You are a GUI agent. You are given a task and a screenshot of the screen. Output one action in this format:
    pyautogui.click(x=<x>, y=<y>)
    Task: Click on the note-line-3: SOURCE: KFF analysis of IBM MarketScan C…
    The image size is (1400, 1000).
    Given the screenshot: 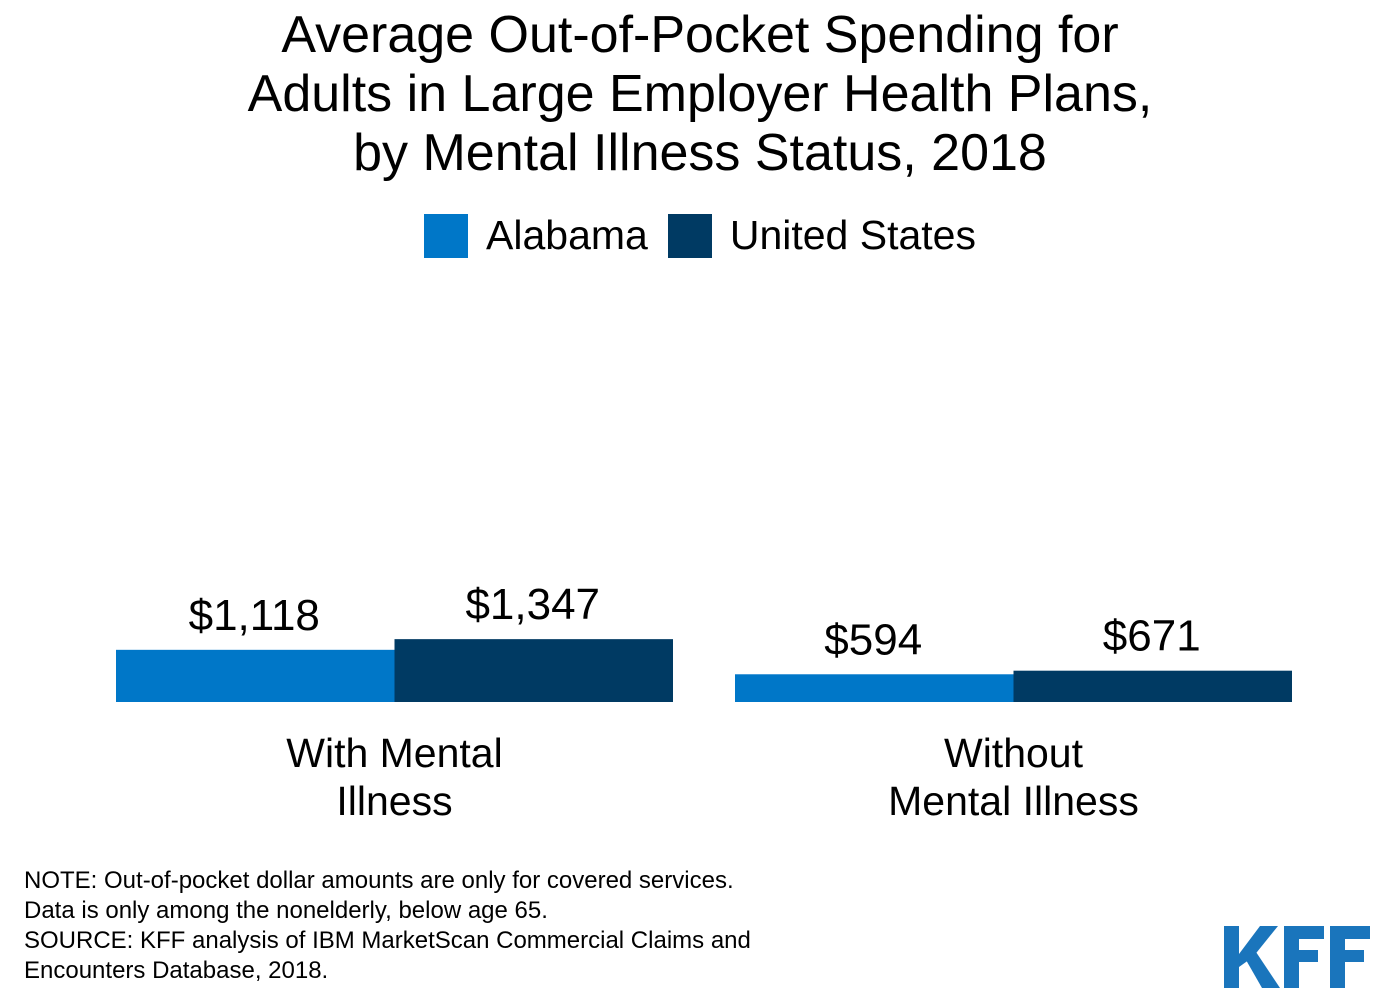 What is the action you would take?
    pyautogui.click(x=387, y=940)
    